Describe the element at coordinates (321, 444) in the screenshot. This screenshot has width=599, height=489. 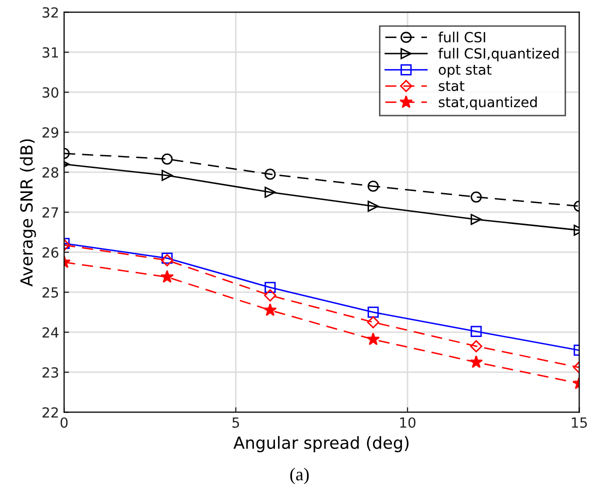
I see `x-axis-title: Angular spread (deg)` at that location.